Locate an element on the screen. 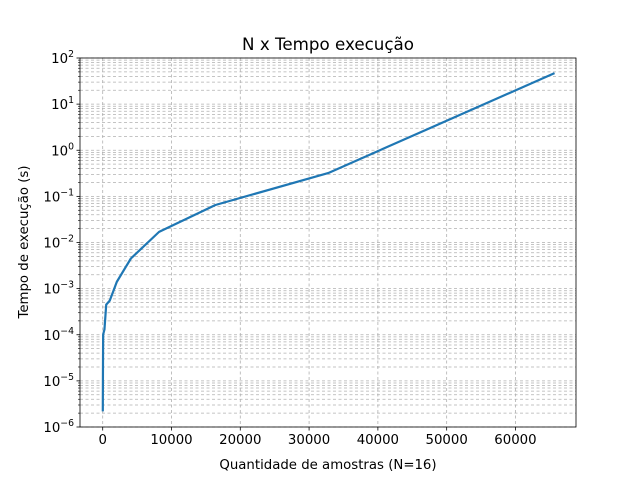 This screenshot has width=640, height=480. x-tick-label: 50000 is located at coordinates (447, 440).